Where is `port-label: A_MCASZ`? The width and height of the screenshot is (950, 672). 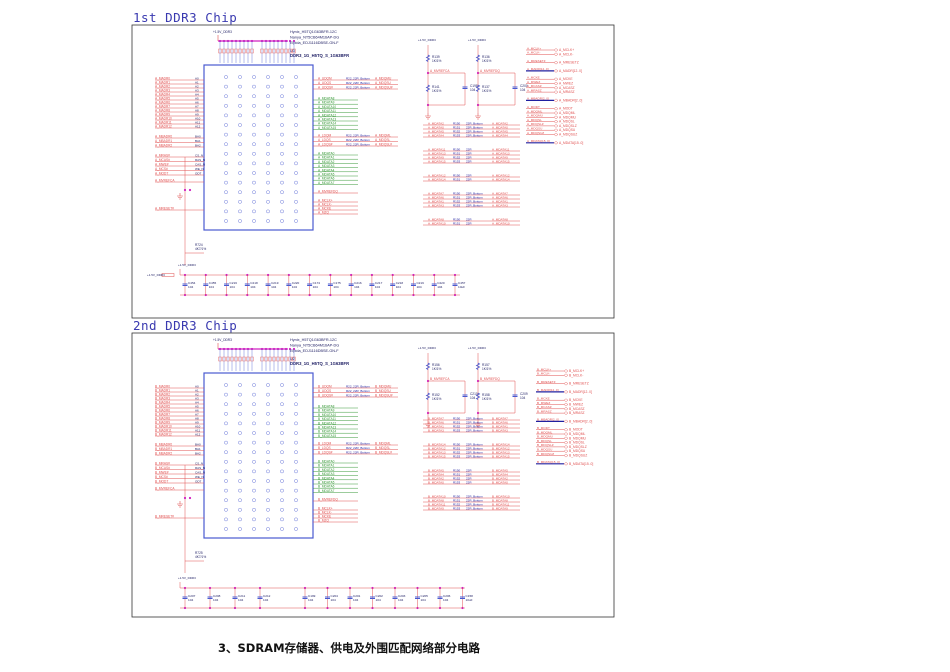
port-label: A_MCASZ is located at coordinates (567, 88).